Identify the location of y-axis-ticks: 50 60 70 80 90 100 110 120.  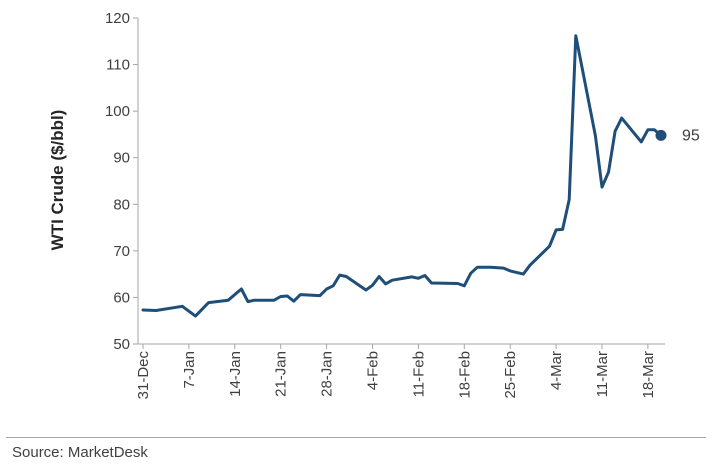
(121, 181).